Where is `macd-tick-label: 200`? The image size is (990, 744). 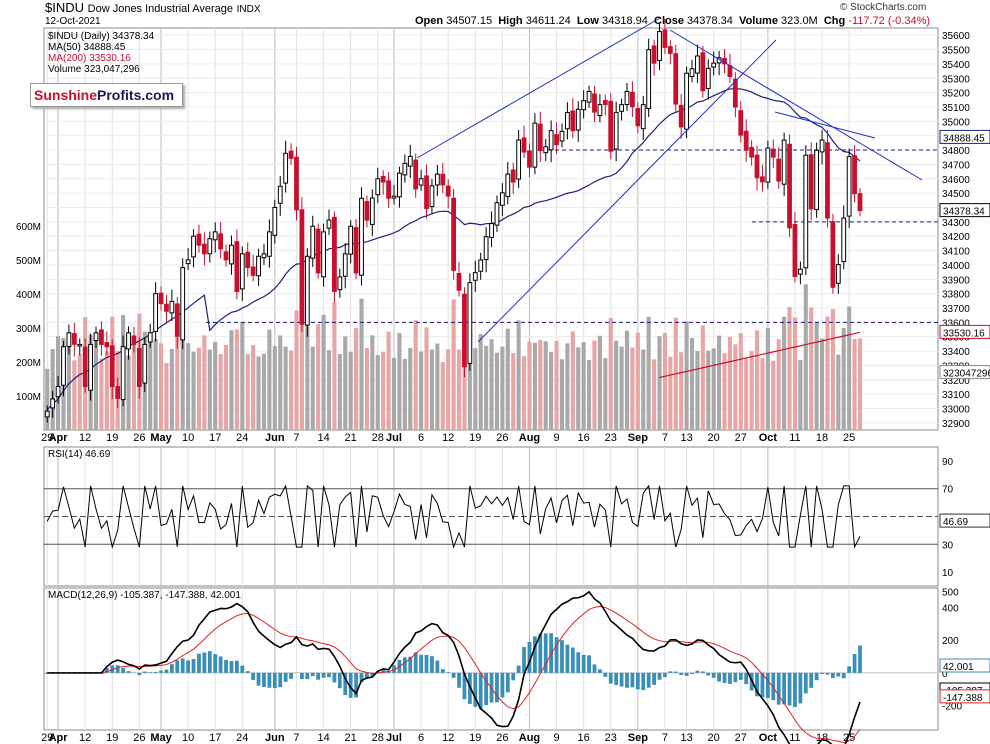
macd-tick-label: 200 is located at coordinates (950, 641).